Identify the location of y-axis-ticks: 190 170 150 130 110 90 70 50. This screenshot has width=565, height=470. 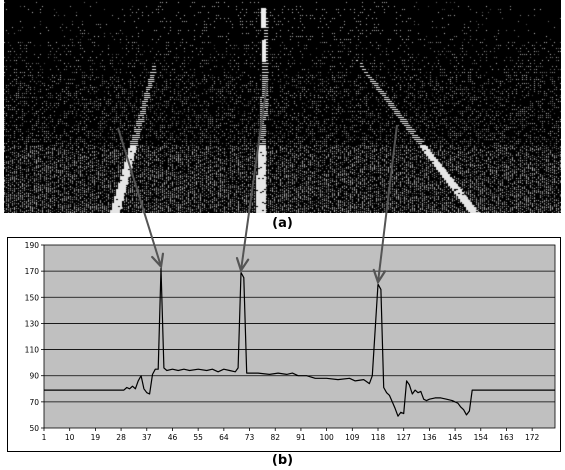
(34, 337).